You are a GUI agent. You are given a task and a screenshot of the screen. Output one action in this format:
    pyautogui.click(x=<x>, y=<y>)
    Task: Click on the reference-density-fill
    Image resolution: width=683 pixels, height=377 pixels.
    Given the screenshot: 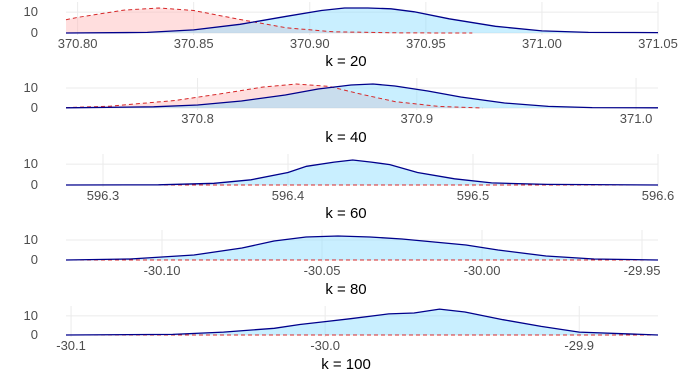 What is the action you would take?
    pyautogui.click(x=269, y=20)
    